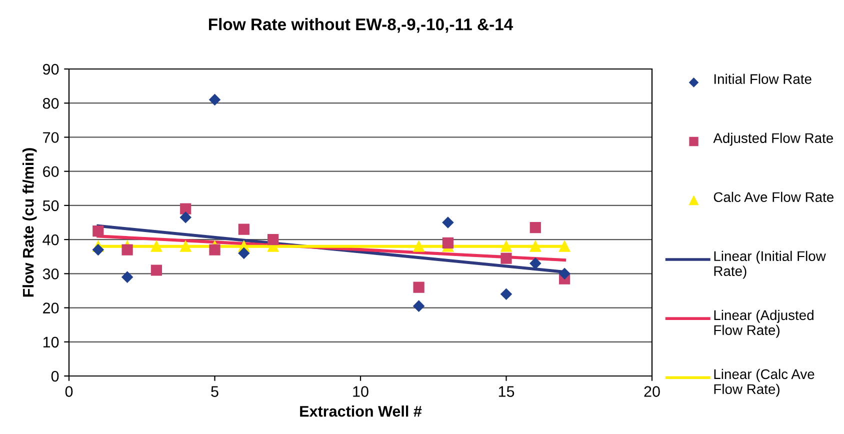  I want to click on legend-label: Linear (Calc Ave Flow Rate), so click(764, 382).